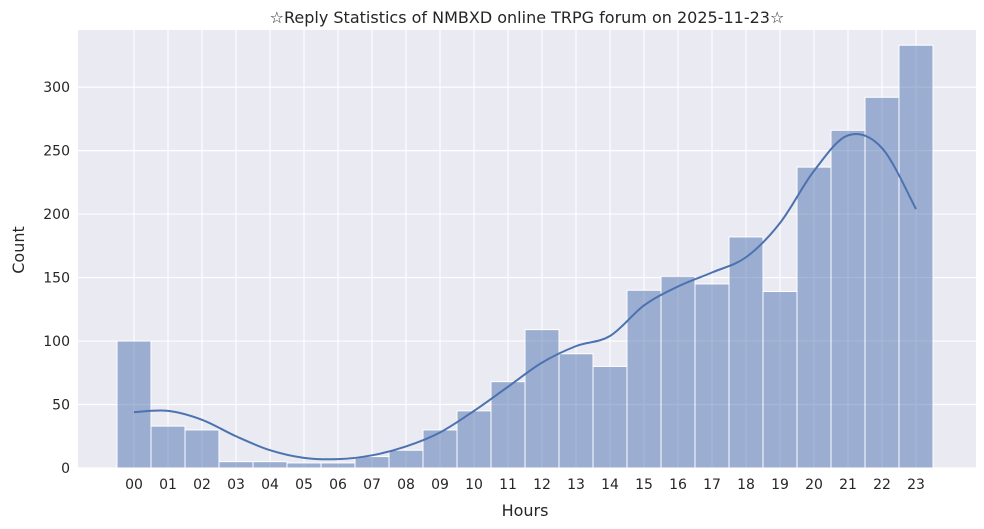  Describe the element at coordinates (525, 510) in the screenshot. I see `x-axis-label: Hours` at that location.